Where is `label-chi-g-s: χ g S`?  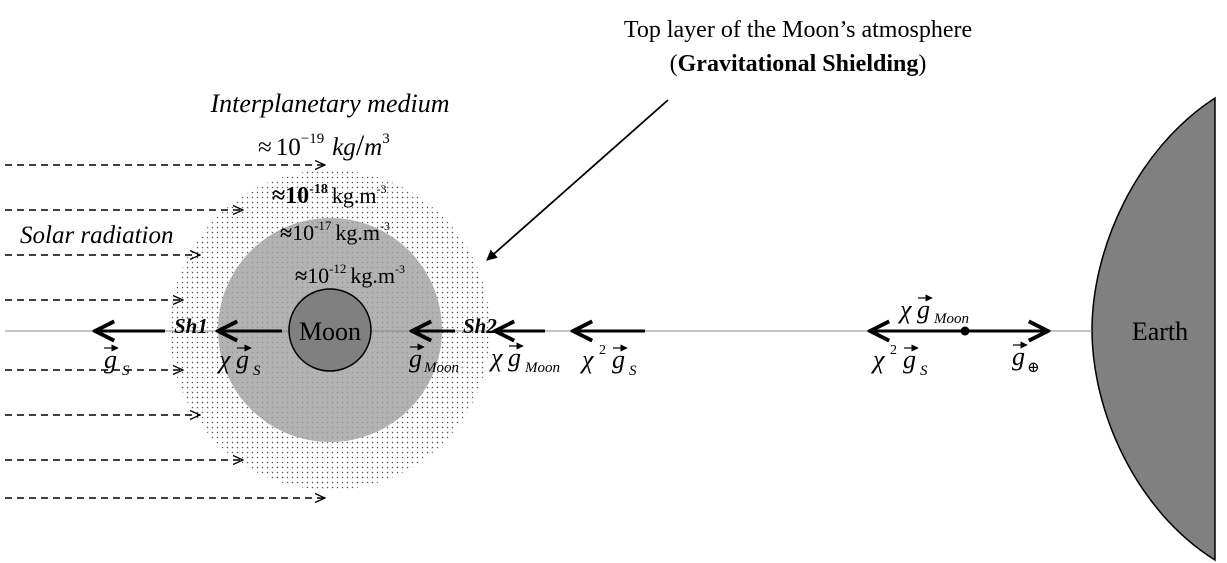
label-chi-g-s: χ g S is located at coordinates (238, 361).